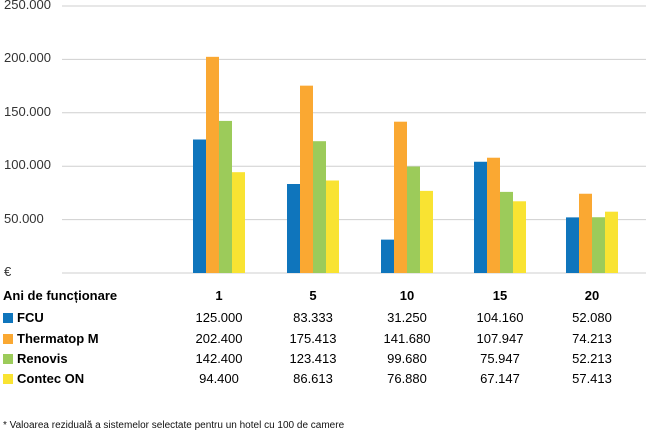 The height and width of the screenshot is (435, 653). I want to click on table-row: FCU 125.000 83.333 31.250 104.160 52.080, so click(326, 319).